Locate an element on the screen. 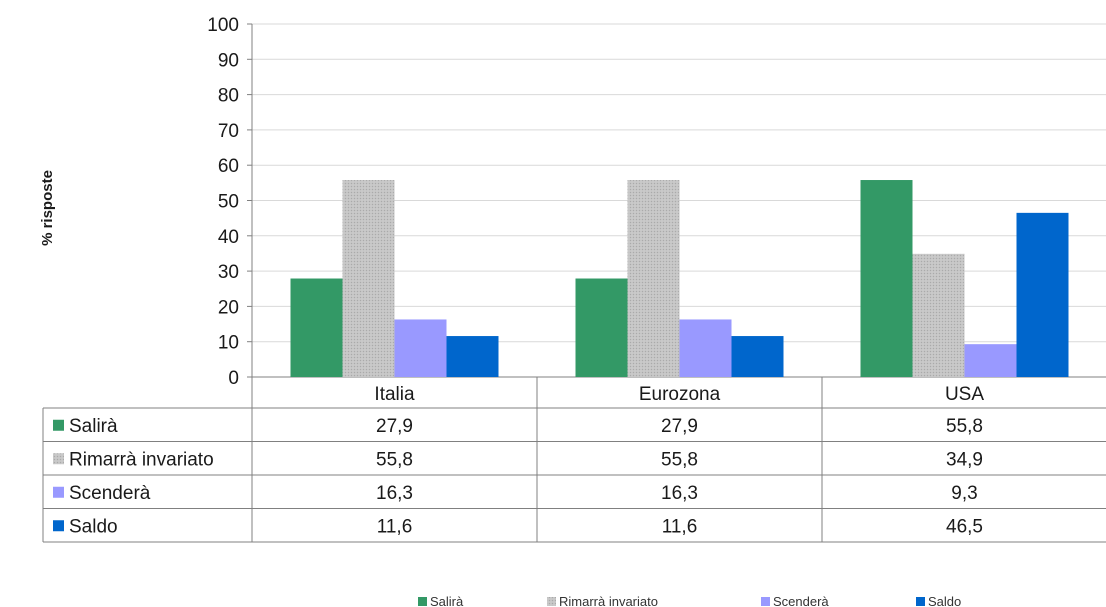 Image resolution: width=1106 pixels, height=607 pixels. y-tick-labels: 0 10 20 30 40 50 60 70 80 90 100 is located at coordinates (223, 202).